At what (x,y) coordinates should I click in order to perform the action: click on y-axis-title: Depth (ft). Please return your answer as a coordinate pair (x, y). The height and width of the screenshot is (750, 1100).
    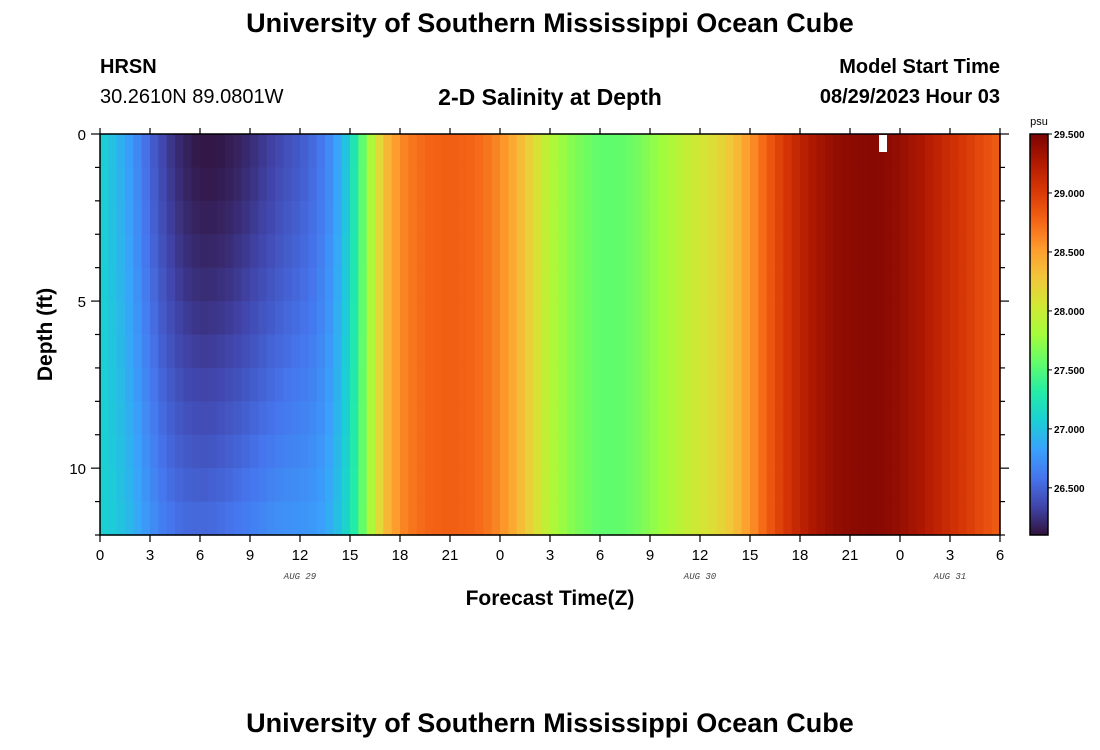
    Looking at the image, I should click on (45, 334).